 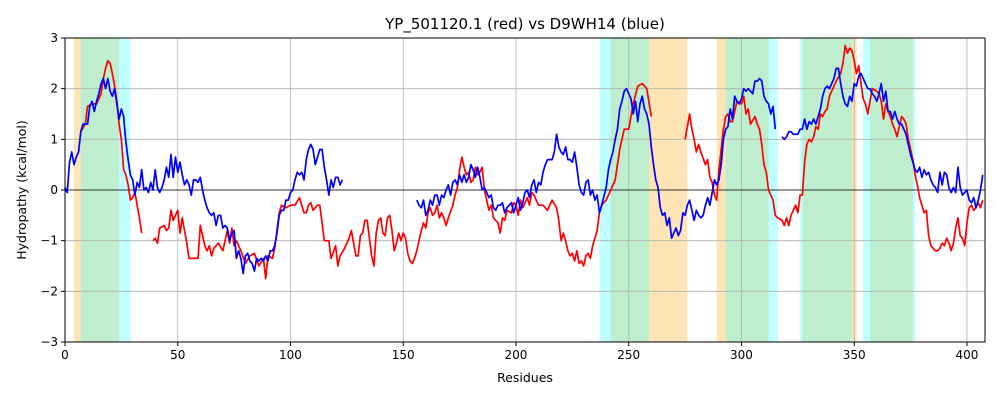 I want to click on x-tick-label-3: 150, so click(x=403, y=355).